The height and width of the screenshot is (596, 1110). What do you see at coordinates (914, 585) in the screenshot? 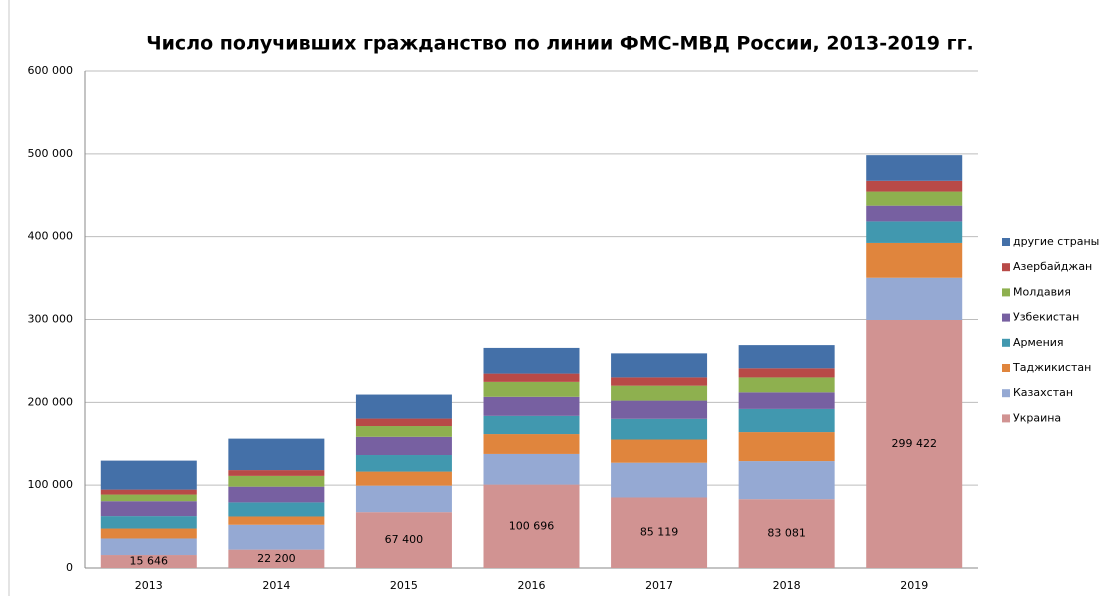
I see `x-tick-label: 2019` at bounding box center [914, 585].